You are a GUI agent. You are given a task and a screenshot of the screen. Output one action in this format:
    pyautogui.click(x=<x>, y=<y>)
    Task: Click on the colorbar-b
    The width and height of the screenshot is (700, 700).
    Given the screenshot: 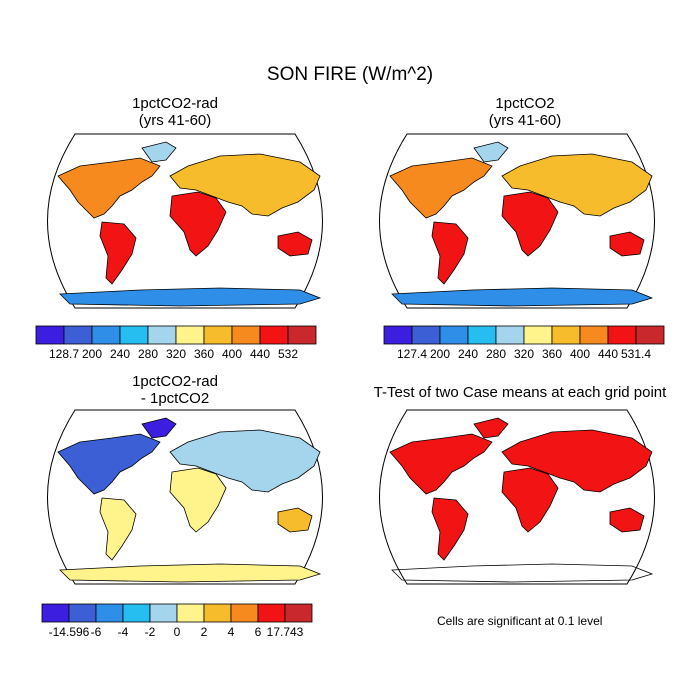 What is the action you would take?
    pyautogui.click(x=524, y=335)
    